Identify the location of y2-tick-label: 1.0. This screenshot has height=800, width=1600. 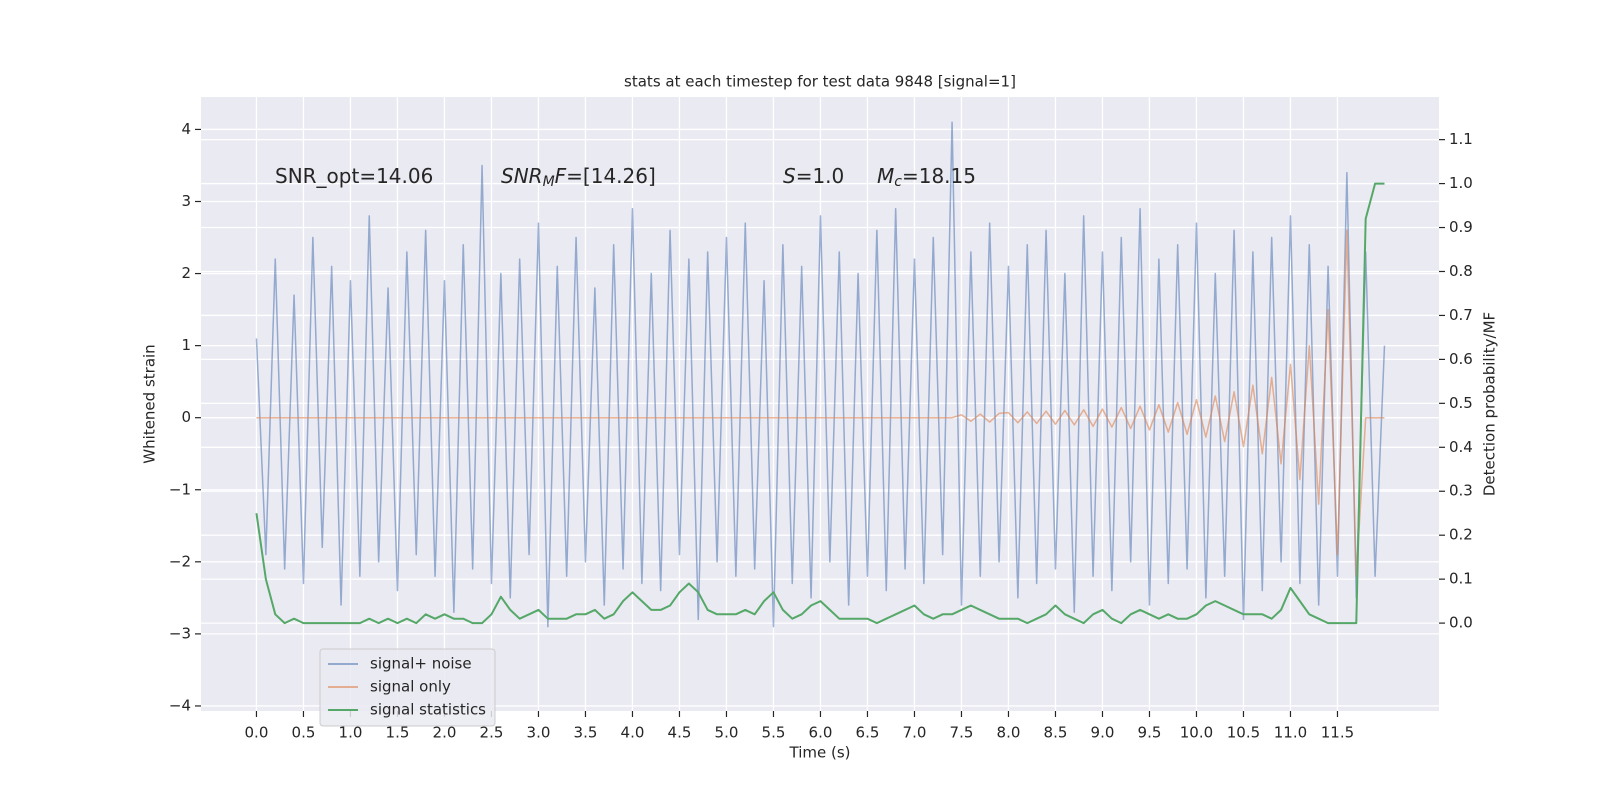
(1461, 183).